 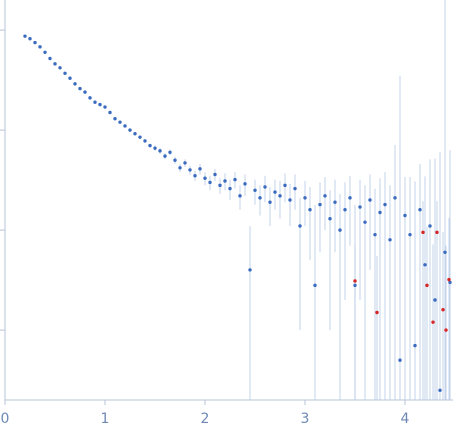 What do you see at coordinates (305, 419) in the screenshot?
I see `x-tick-label: 3` at bounding box center [305, 419].